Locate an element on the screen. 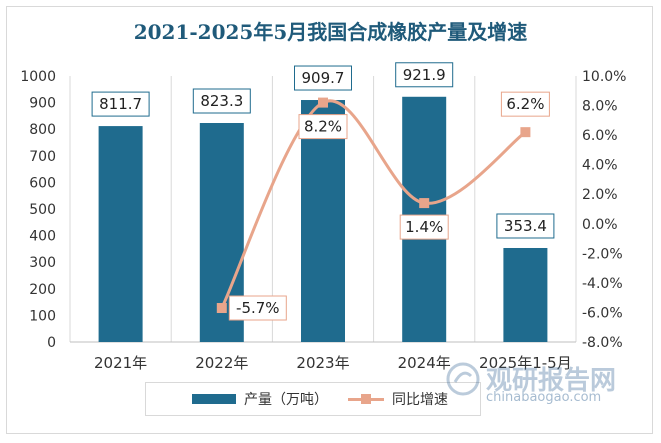 This screenshot has height=443, width=661. legend-item-bar: 产量（万吨） is located at coordinates (260, 399).